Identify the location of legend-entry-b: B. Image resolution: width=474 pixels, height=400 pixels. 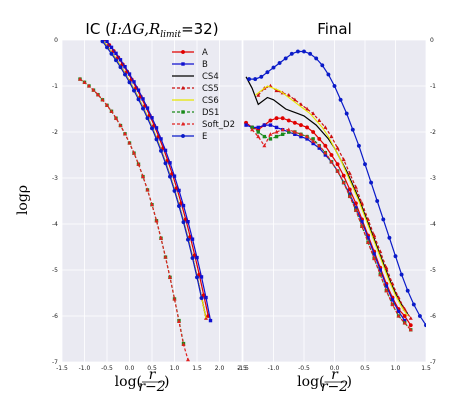
(190, 65).